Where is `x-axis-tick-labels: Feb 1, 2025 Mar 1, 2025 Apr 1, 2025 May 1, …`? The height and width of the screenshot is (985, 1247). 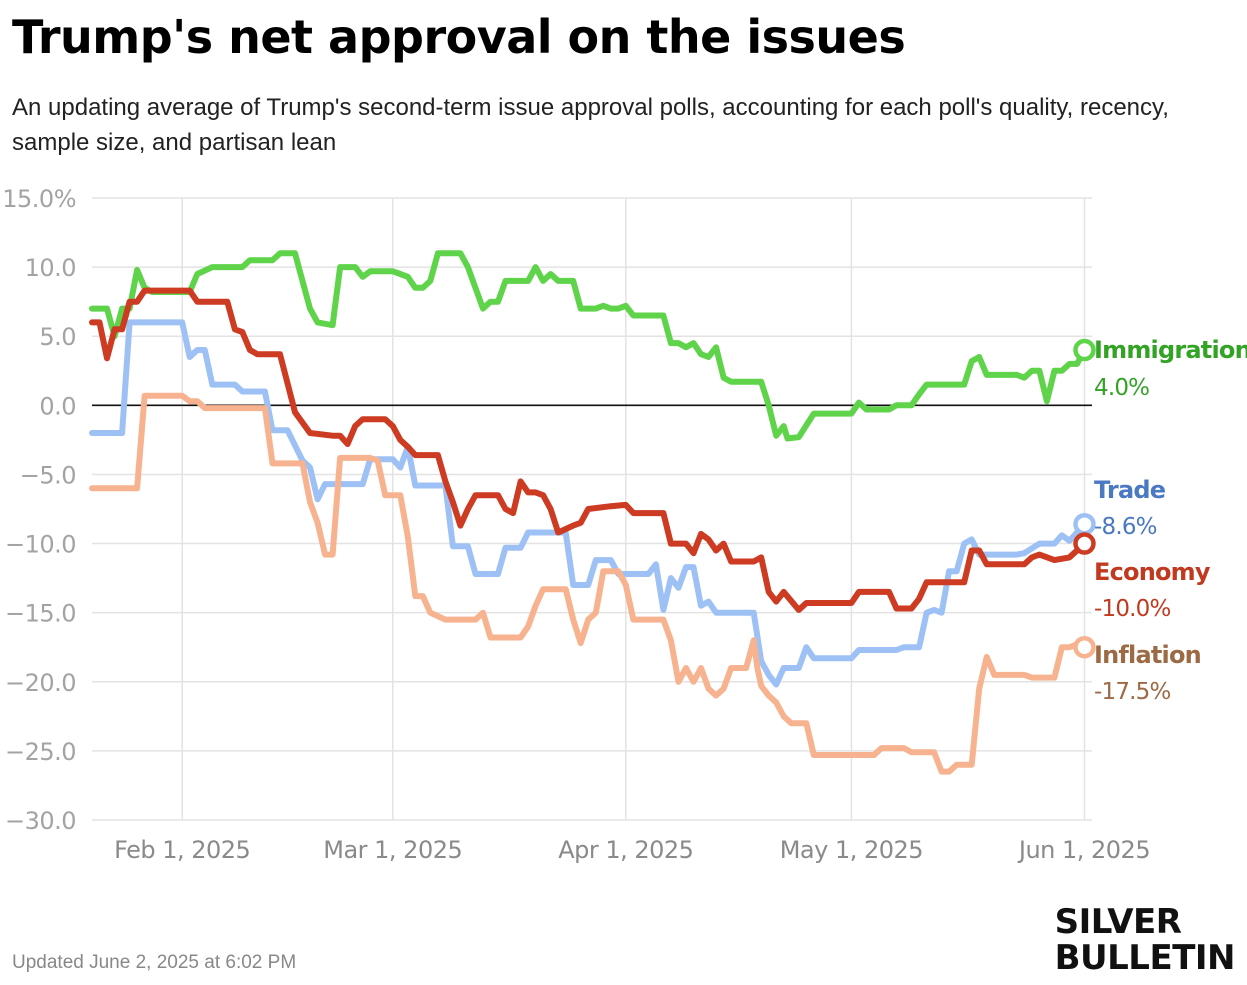 x-axis-tick-labels: Feb 1, 2025 Mar 1, 2025 Apr 1, 2025 May 1, … is located at coordinates (632, 850).